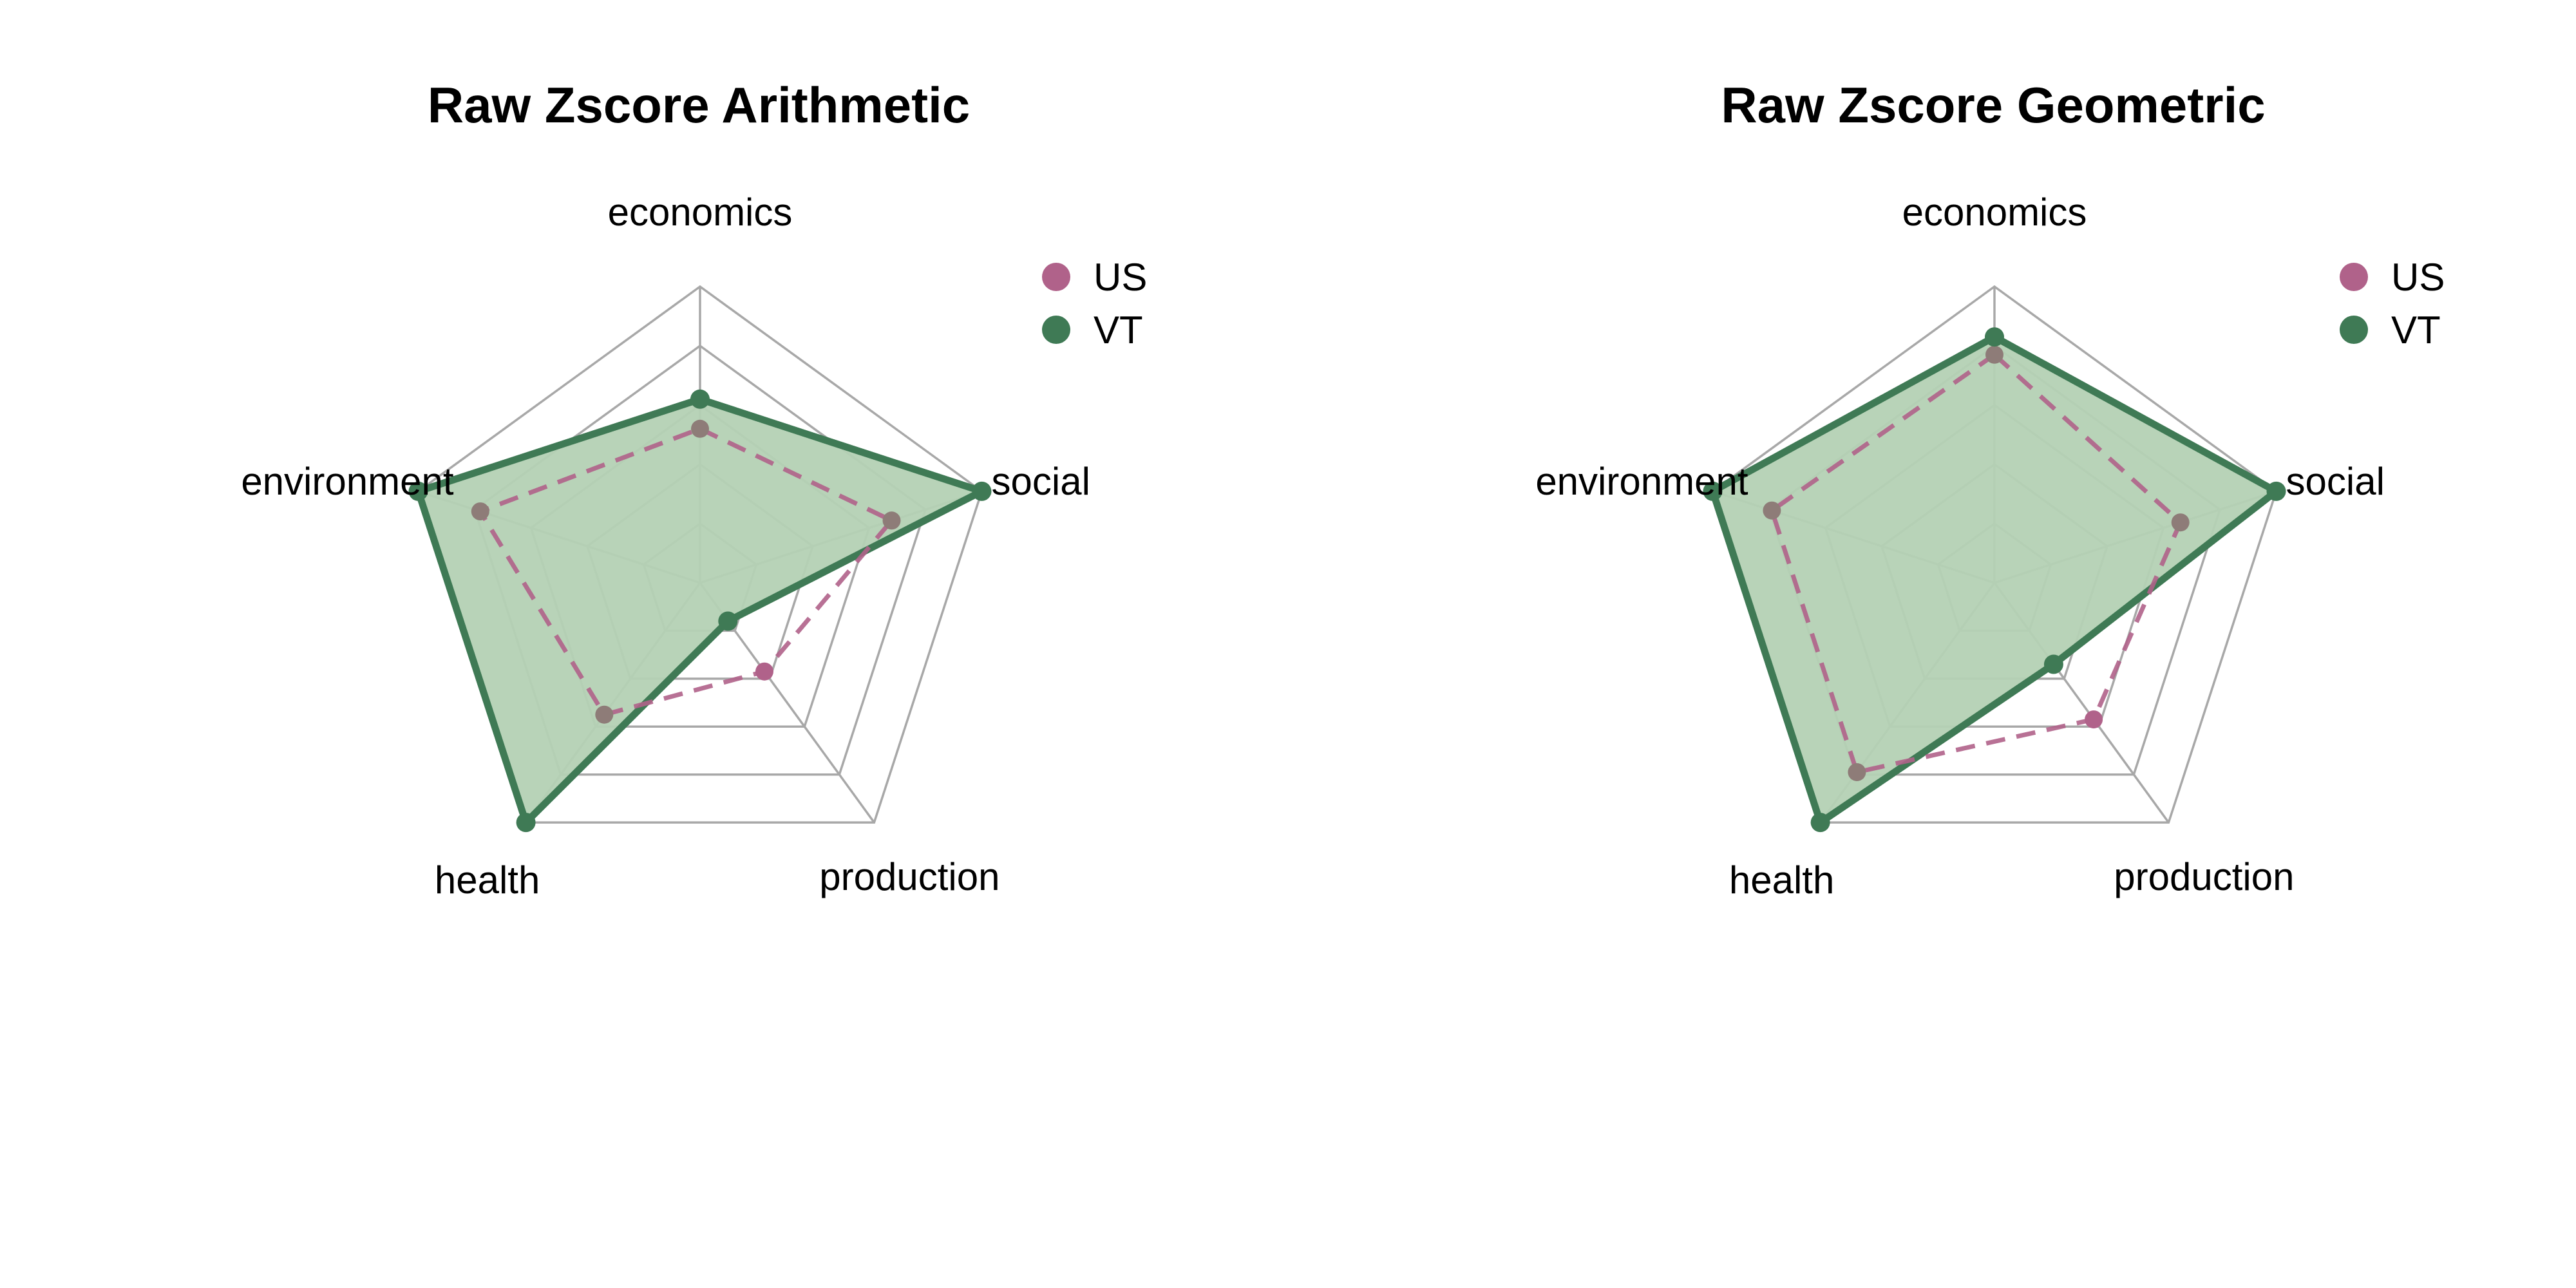 The width and height of the screenshot is (2576, 1288). What do you see at coordinates (1993, 105) in the screenshot?
I see `chart-title: Raw Zscore Geometric` at bounding box center [1993, 105].